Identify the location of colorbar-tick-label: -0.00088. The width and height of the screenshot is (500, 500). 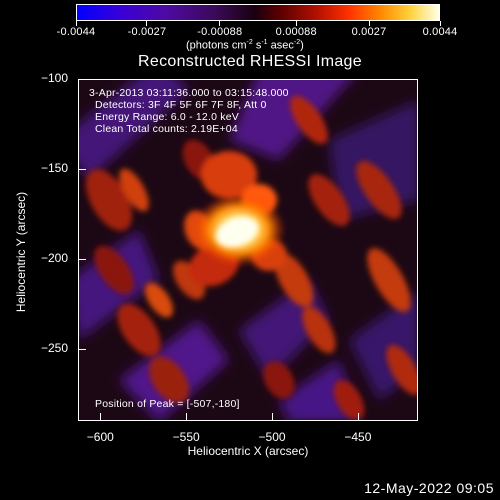
(220, 32).